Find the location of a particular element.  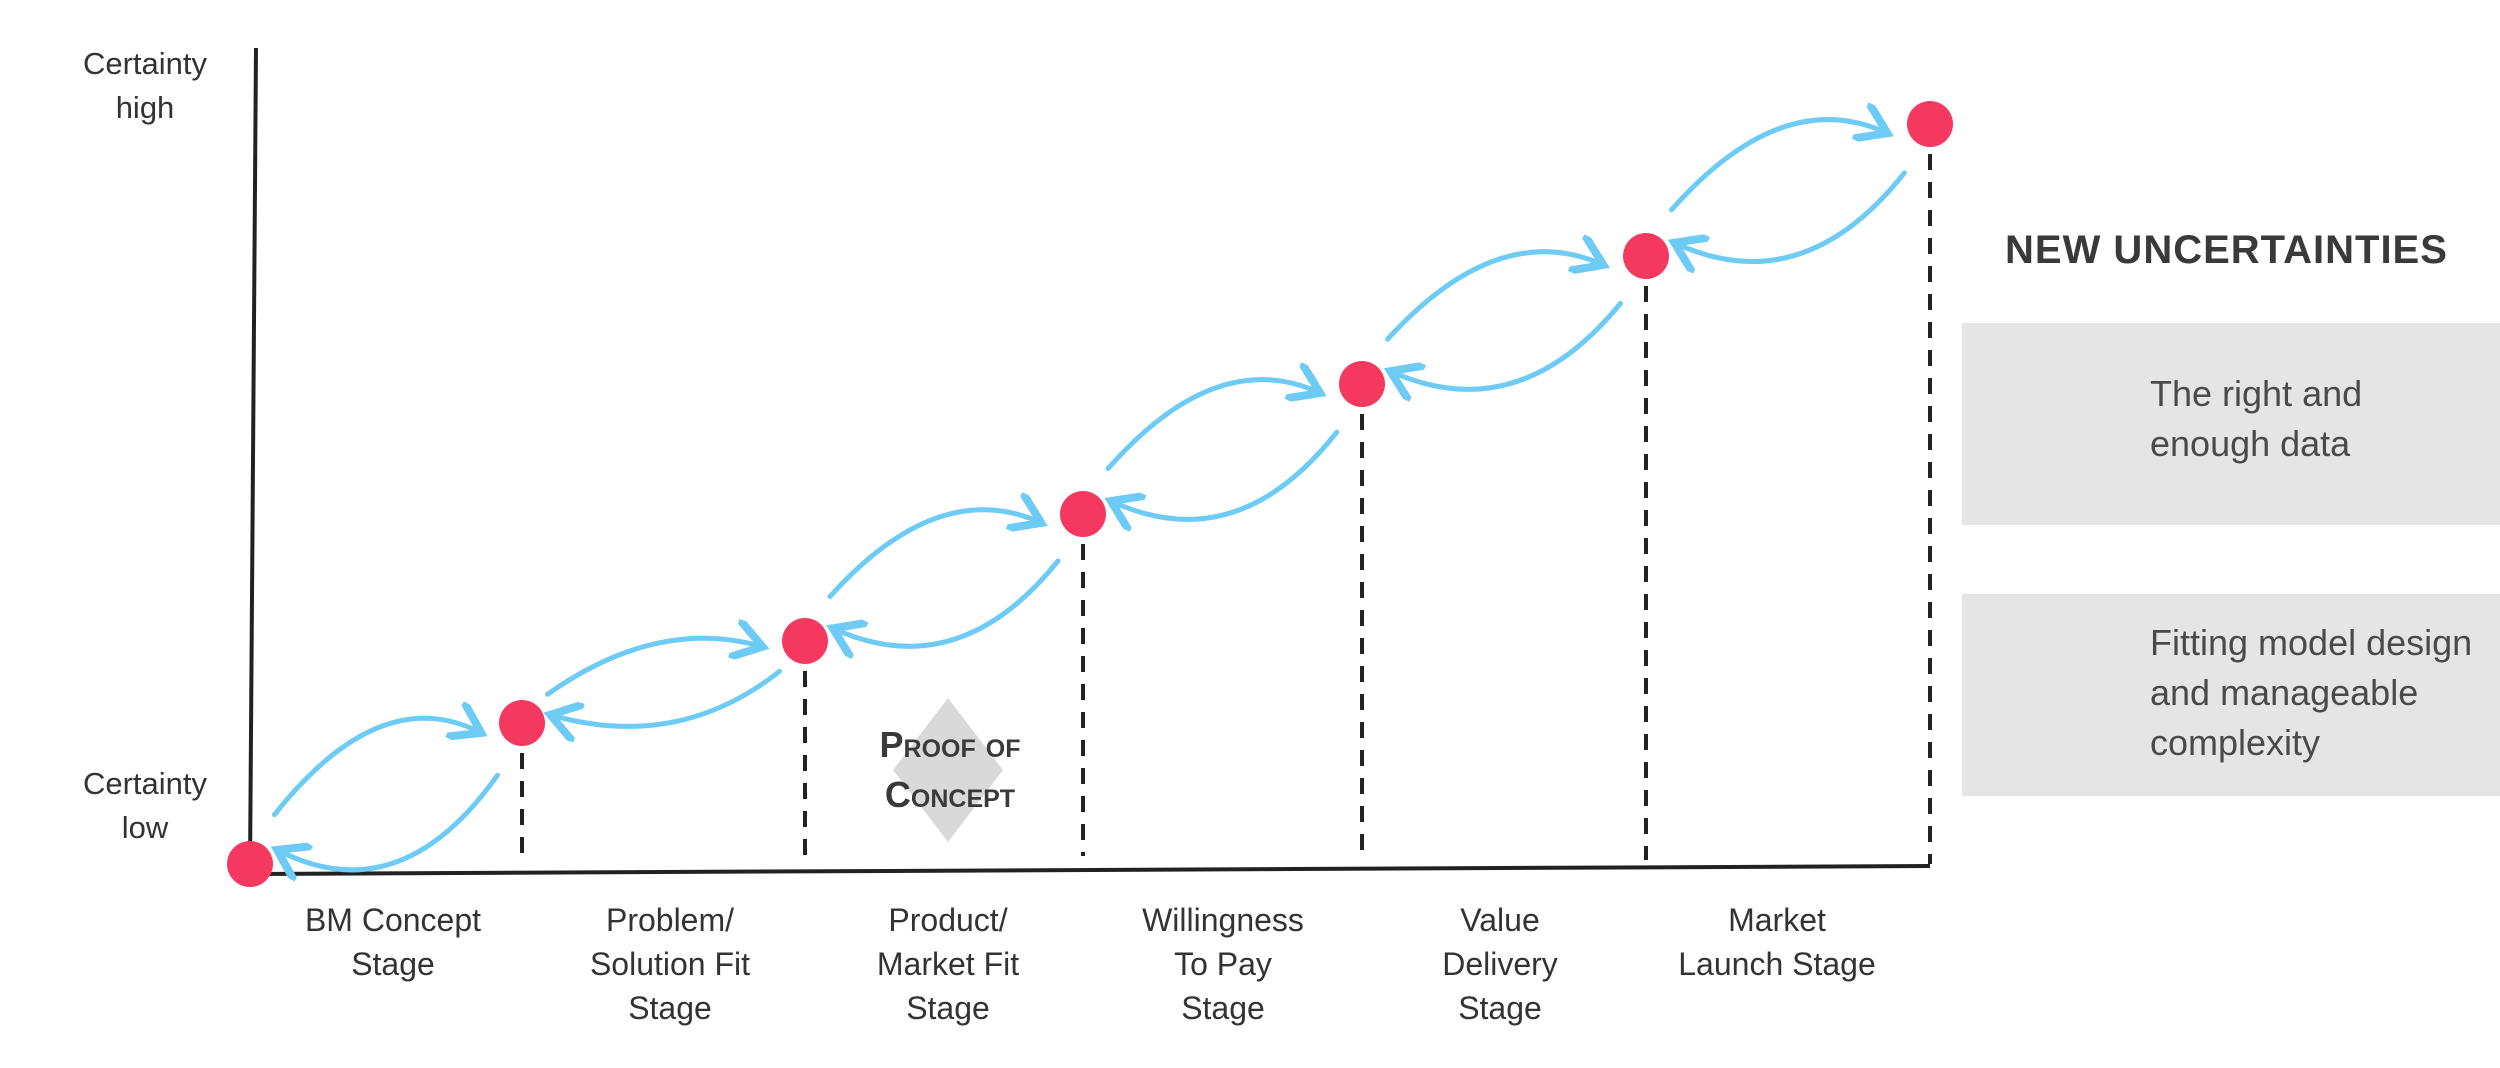

stage-label-market-launch: Market Launch Stage is located at coordinates (1777, 942).